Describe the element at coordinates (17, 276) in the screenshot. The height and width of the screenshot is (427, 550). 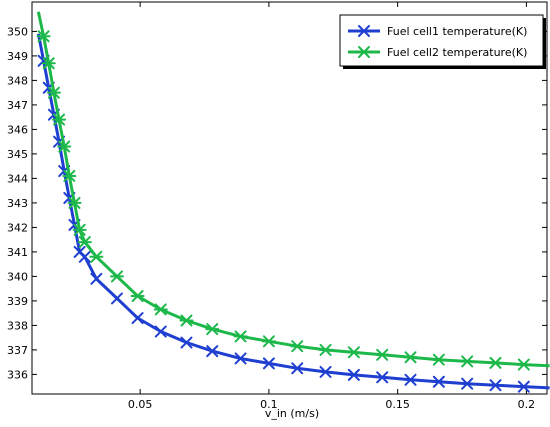
I see `y-tick-label: 340` at that location.